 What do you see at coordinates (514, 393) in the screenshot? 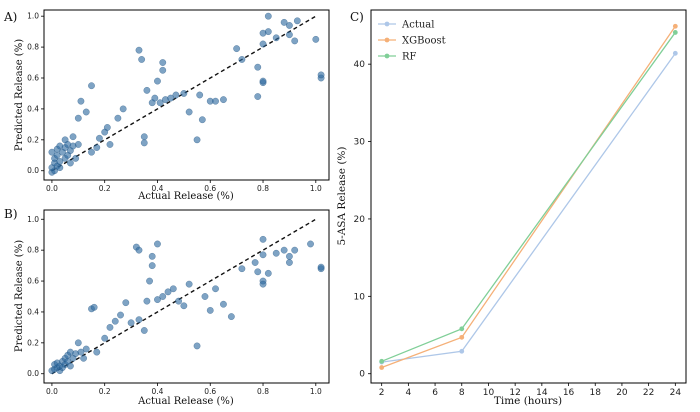
I see `x-tick-label: 12` at bounding box center [514, 393].